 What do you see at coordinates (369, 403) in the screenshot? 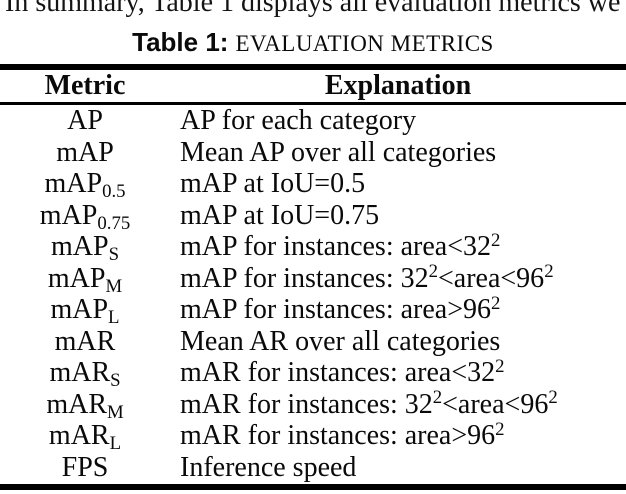
I see `explanation-cell: mAR for instances: 322<area<962` at bounding box center [369, 403].